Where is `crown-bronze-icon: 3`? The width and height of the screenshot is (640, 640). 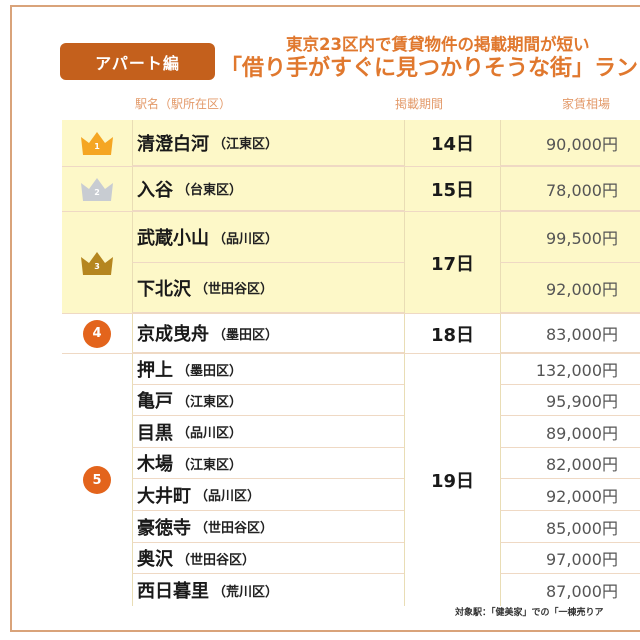 crown-bronze-icon: 3 is located at coordinates (97, 263).